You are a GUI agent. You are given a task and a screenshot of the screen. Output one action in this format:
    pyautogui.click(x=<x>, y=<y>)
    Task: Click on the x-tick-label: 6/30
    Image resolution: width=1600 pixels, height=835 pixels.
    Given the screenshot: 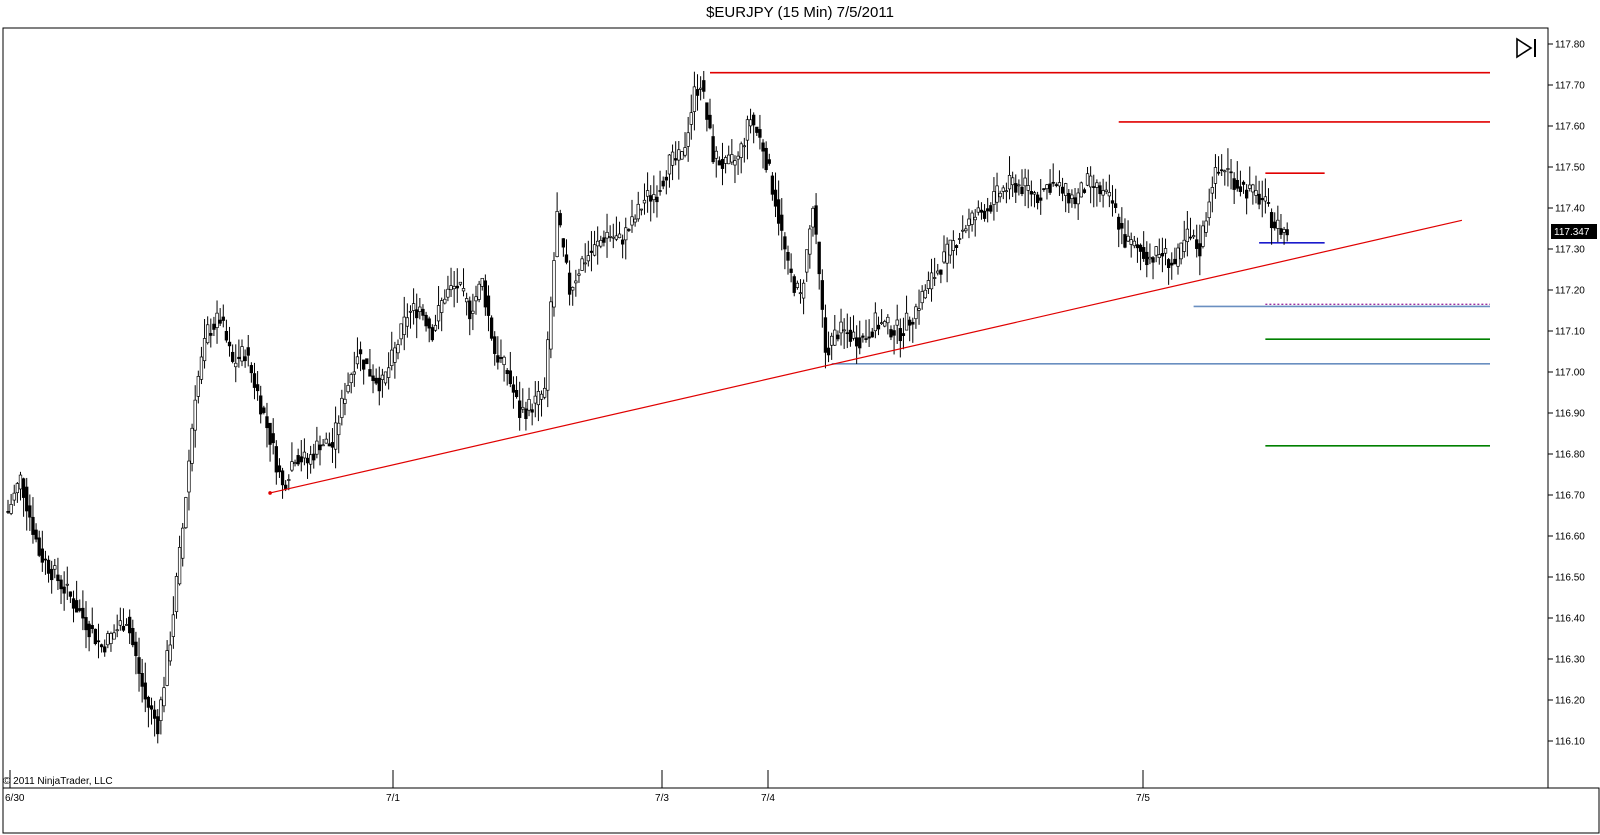 What is the action you would take?
    pyautogui.click(x=15, y=798)
    